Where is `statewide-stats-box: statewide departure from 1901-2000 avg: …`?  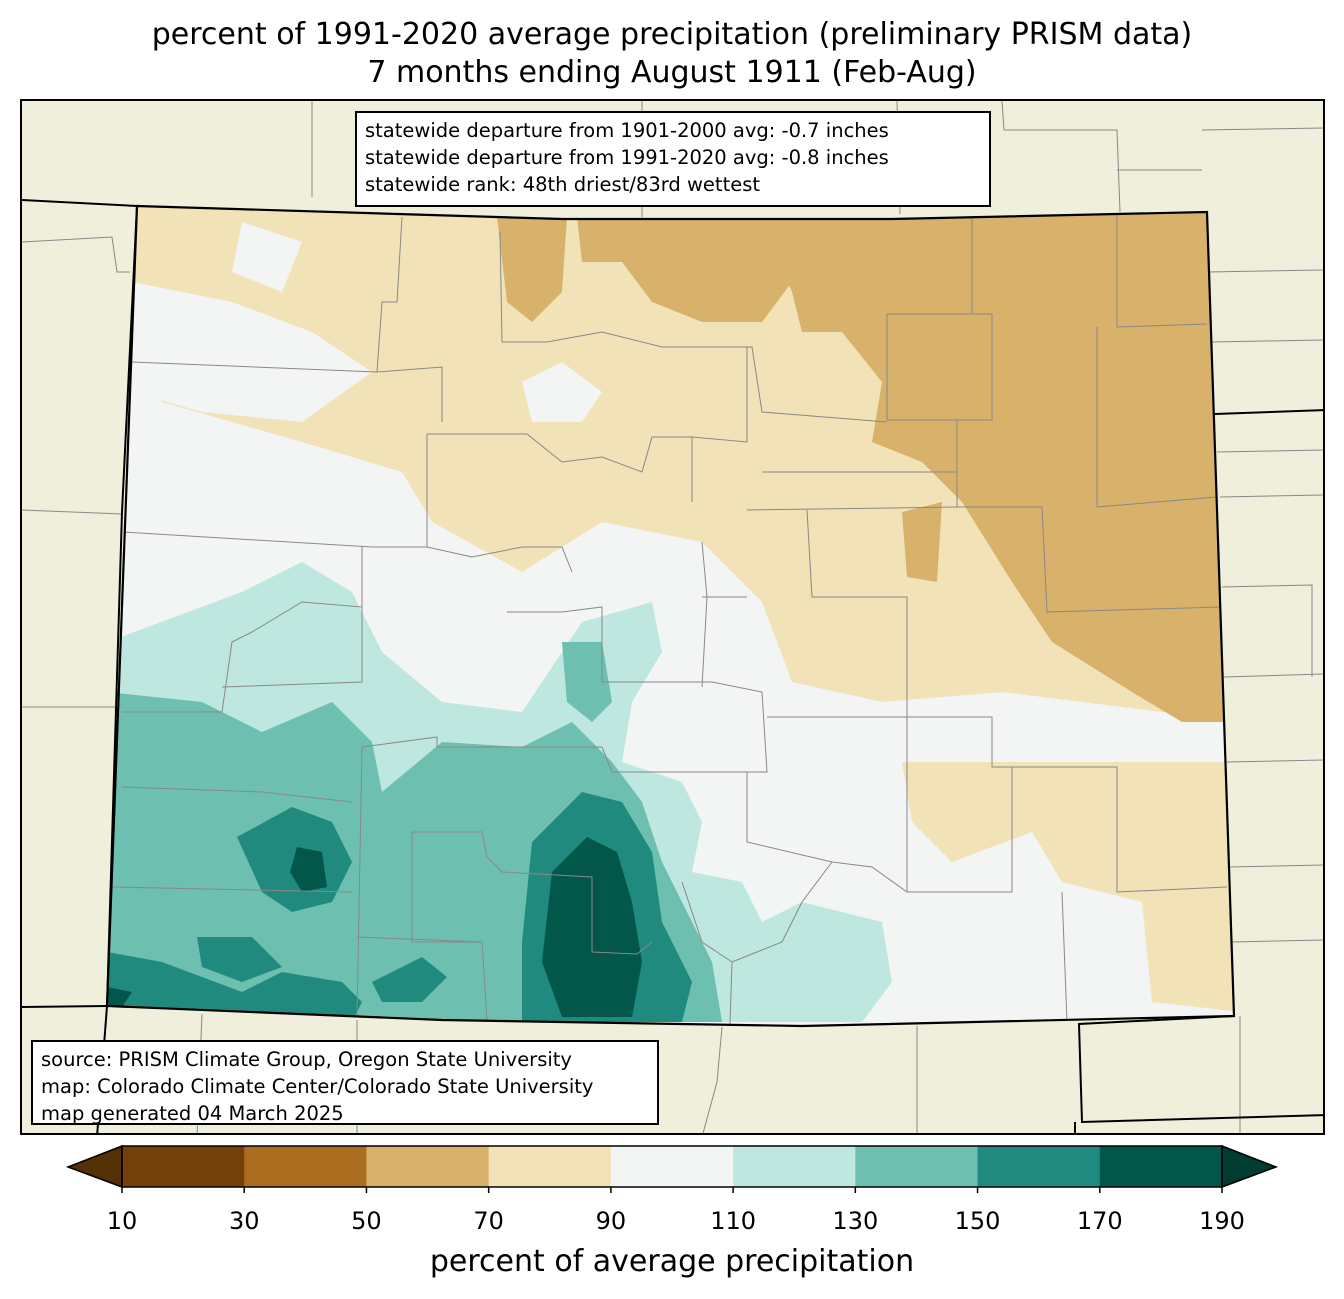
statewide-stats-box: statewide departure from 1901-2000 avg: … is located at coordinates (673, 159).